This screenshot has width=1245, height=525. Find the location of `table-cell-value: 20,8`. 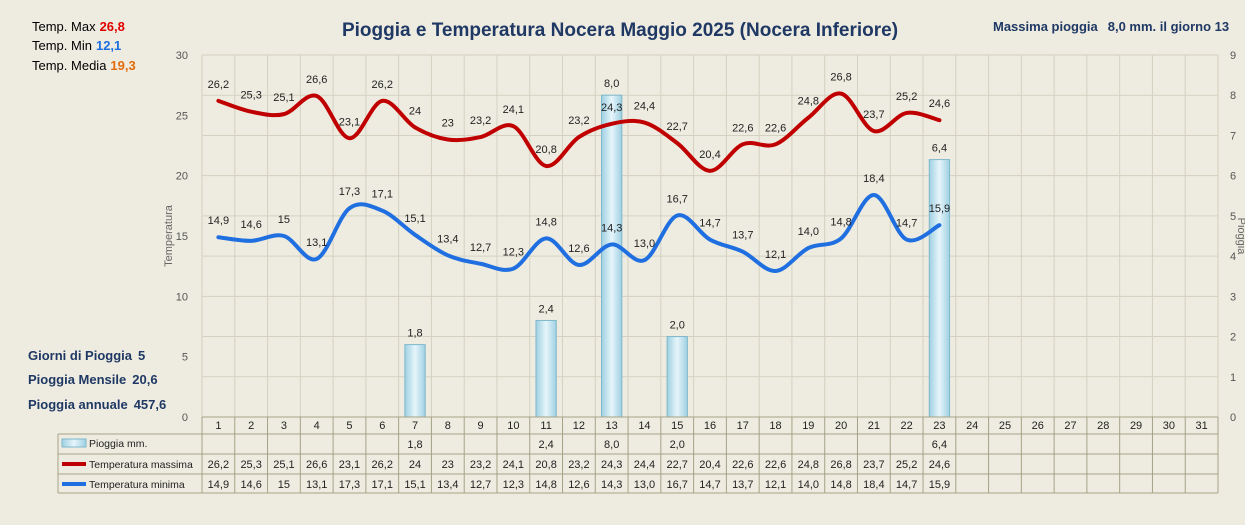

table-cell-value: 20,8 is located at coordinates (545, 465).